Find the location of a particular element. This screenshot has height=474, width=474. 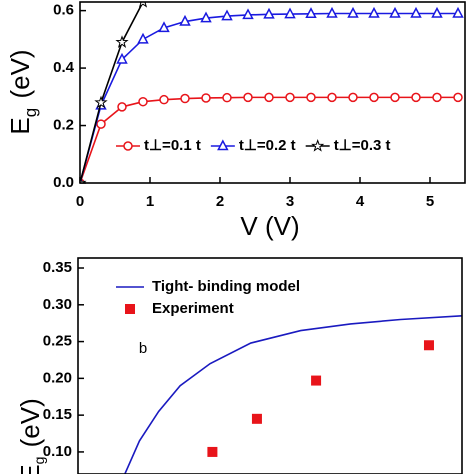

y-tick-label: 0.25 is located at coordinates (57, 341).